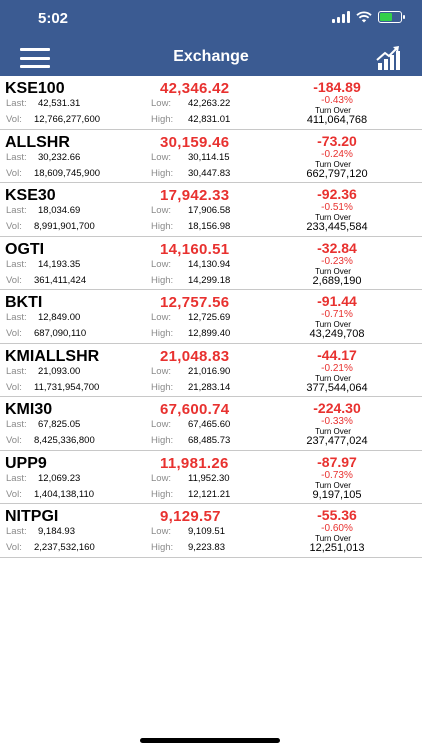  Describe the element at coordinates (194, 463) in the screenshot. I see `current-price: 11,981.26` at that location.